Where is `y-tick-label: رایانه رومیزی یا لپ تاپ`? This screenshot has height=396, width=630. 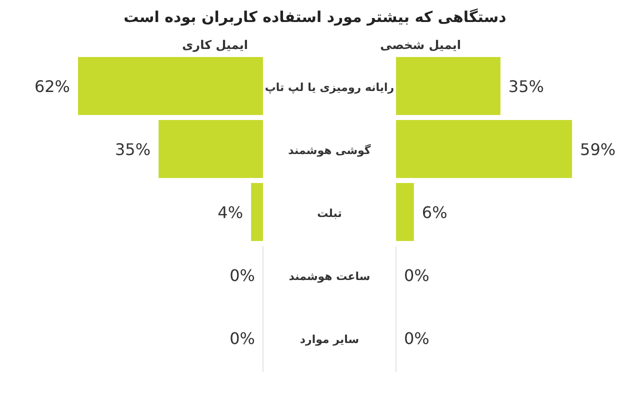 y-tick-label: رایانه رومیزی یا لپ تاپ is located at coordinates (329, 87).